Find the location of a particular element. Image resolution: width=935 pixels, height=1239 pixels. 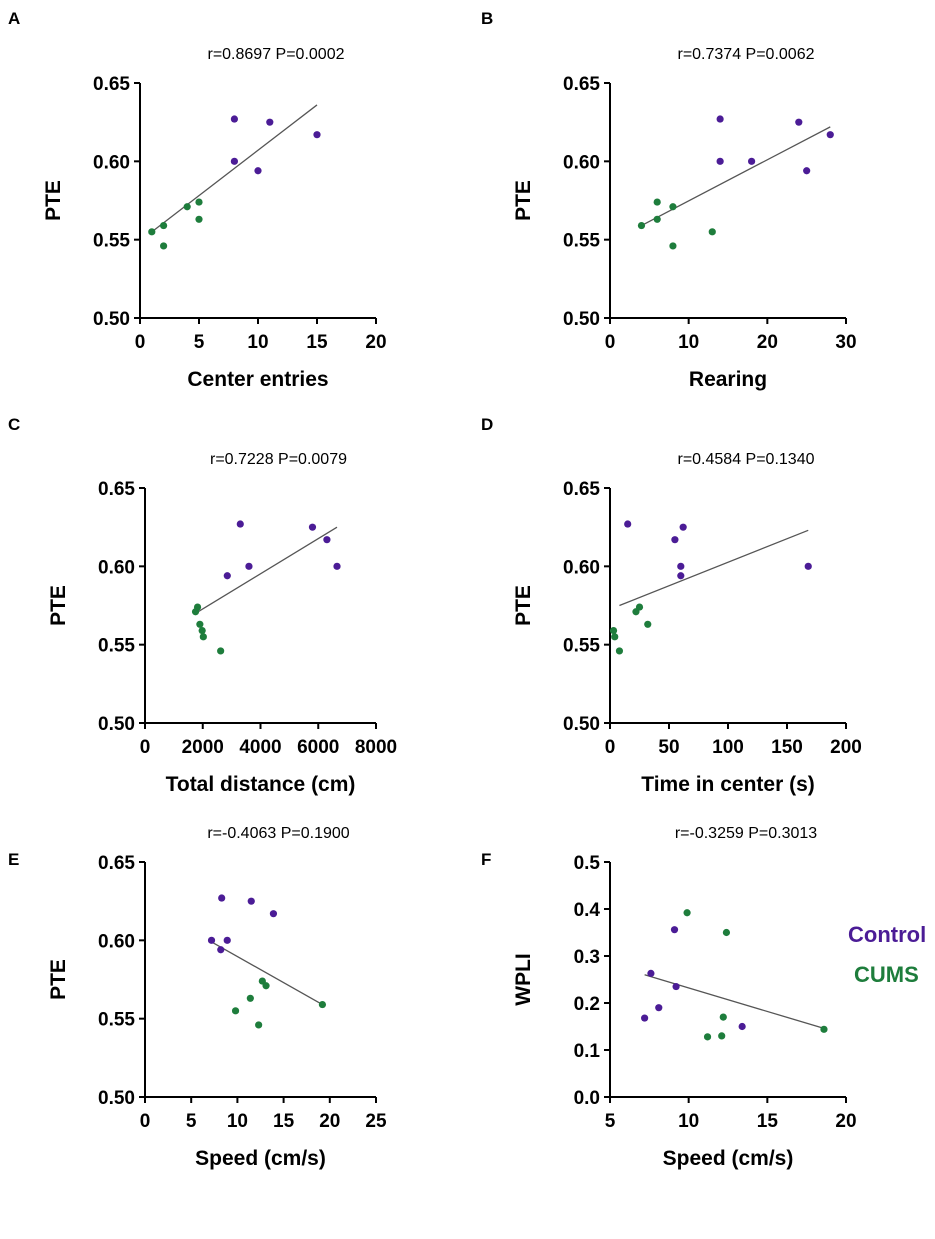

chart-title: r=-0.3259 P=0.3013 is located at coordinates (746, 833).